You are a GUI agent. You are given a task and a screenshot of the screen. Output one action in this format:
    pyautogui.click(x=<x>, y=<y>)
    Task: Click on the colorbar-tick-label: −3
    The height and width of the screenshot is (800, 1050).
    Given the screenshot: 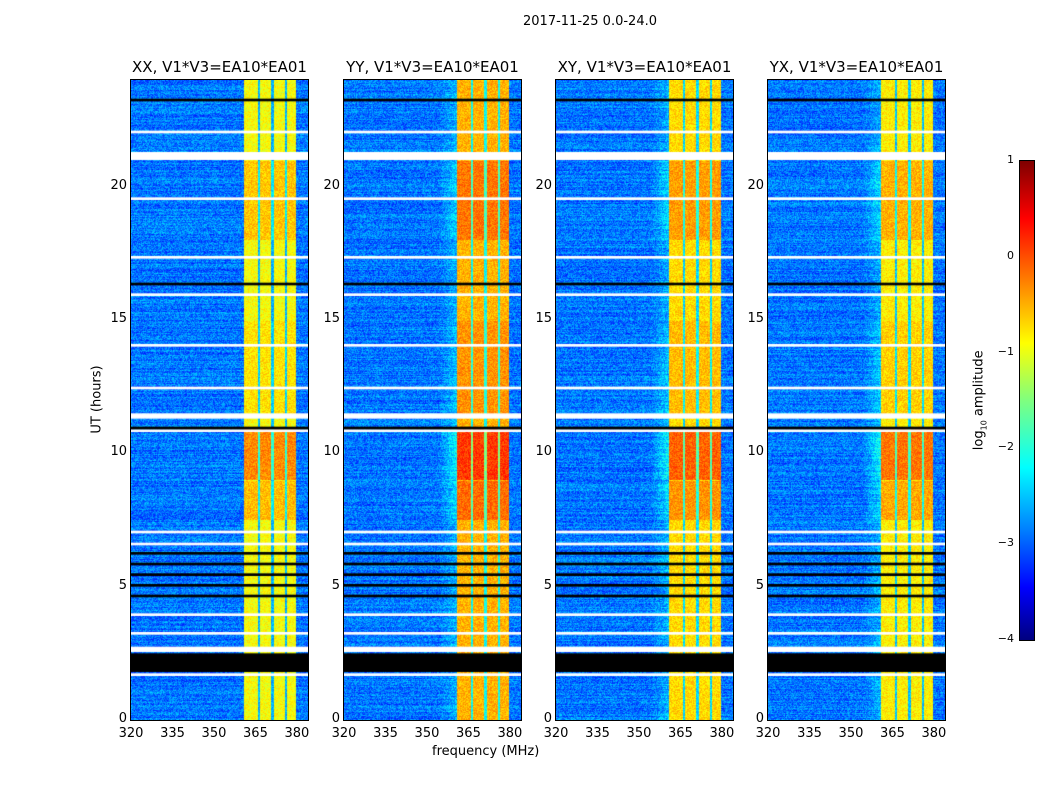 What is the action you would take?
    pyautogui.click(x=1005, y=543)
    